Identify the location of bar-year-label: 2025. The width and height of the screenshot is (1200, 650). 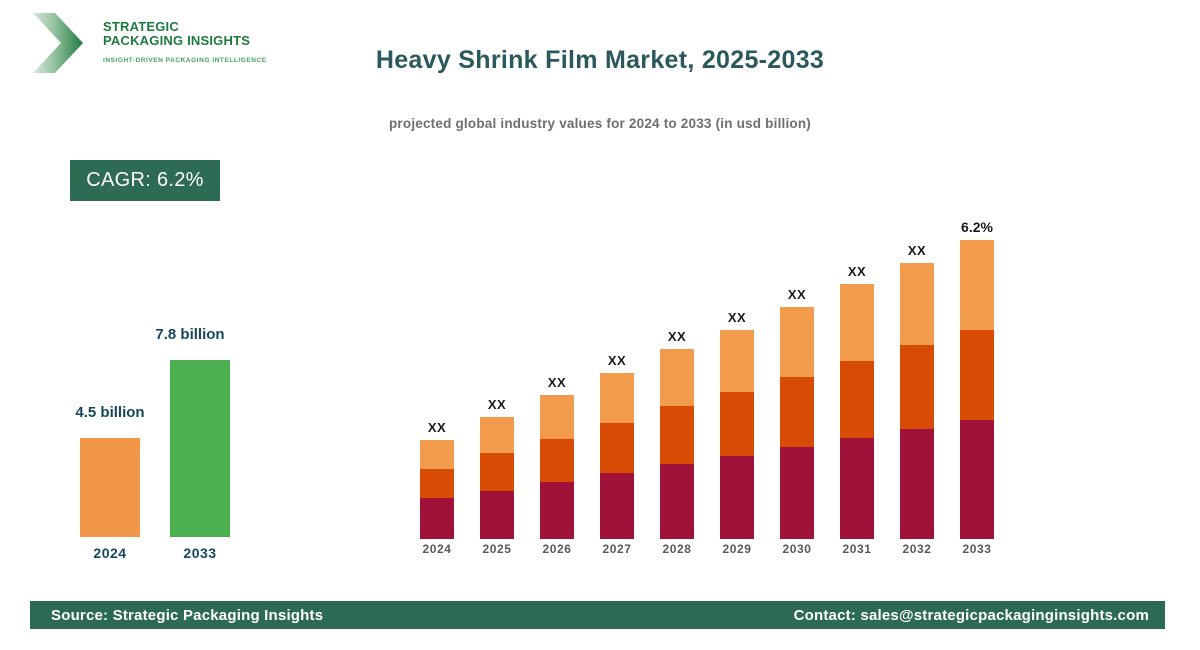
(497, 549).